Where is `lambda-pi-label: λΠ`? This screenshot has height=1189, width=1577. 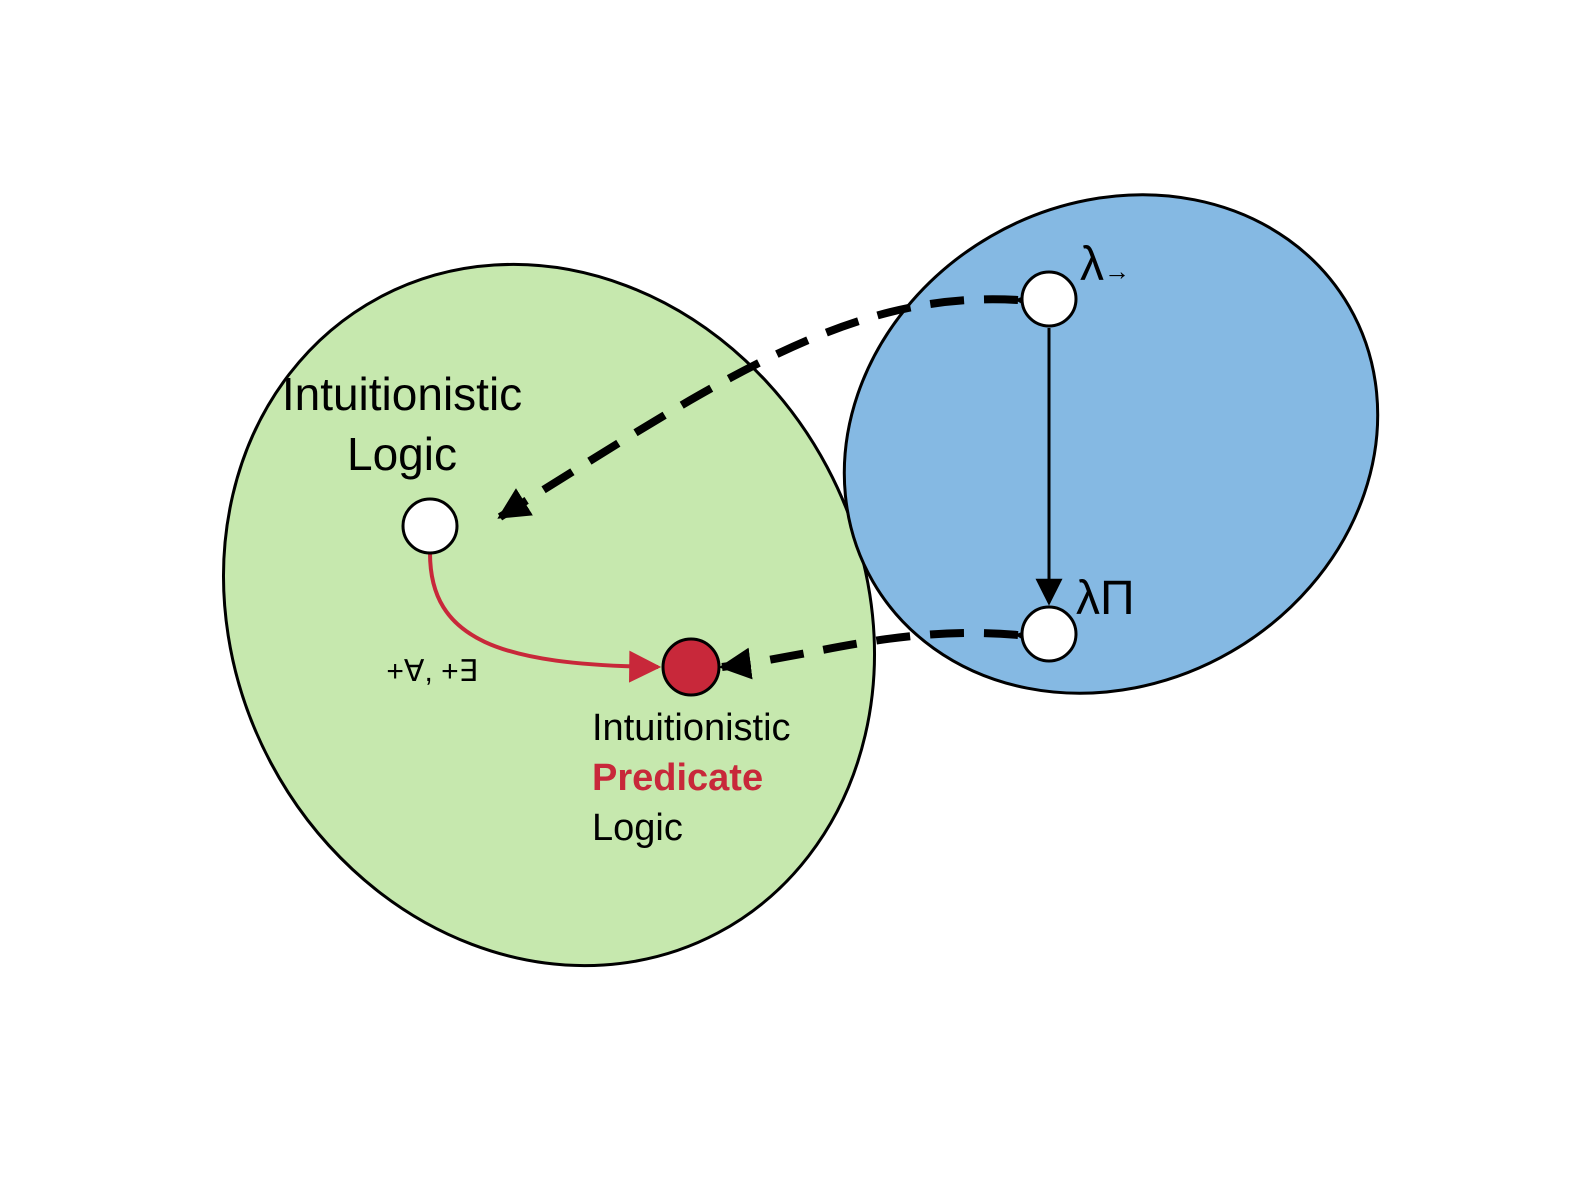 lambda-pi-label: λΠ is located at coordinates (1105, 598).